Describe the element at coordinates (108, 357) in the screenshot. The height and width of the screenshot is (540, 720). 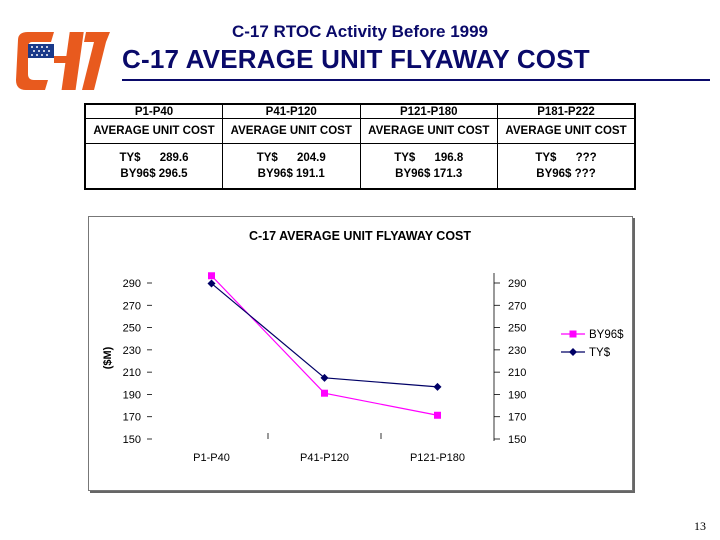
I see `y-axis-label: ($M)` at that location.